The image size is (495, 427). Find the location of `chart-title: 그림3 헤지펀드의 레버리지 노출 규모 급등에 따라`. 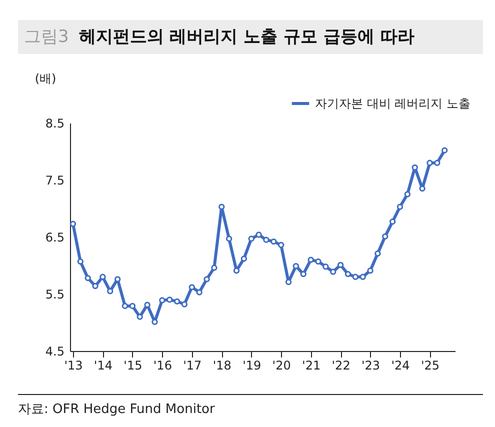

chart-title: 그림3 헤지펀드의 레버리지 노출 규모 급등에 따라 is located at coordinates (219, 37).